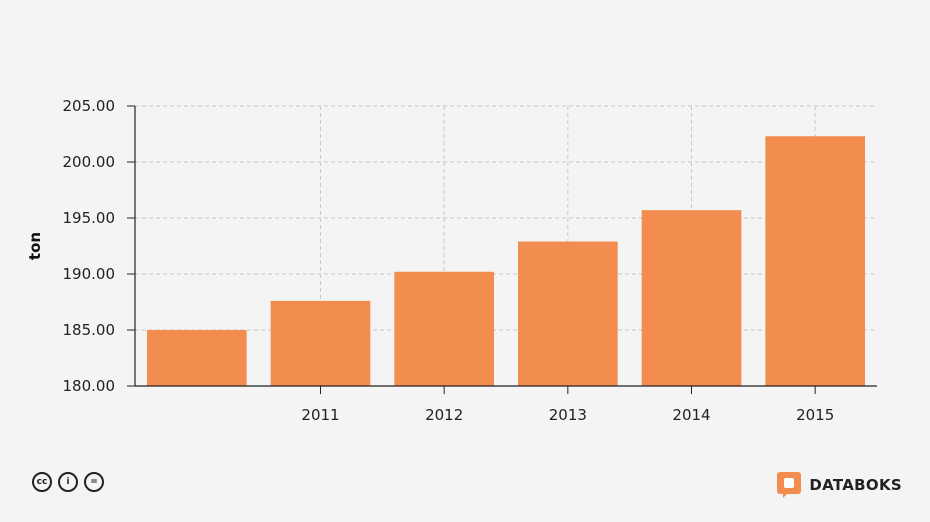 This screenshot has width=930, height=522. Describe the element at coordinates (197, 358) in the screenshot. I see `bar-2010` at that location.